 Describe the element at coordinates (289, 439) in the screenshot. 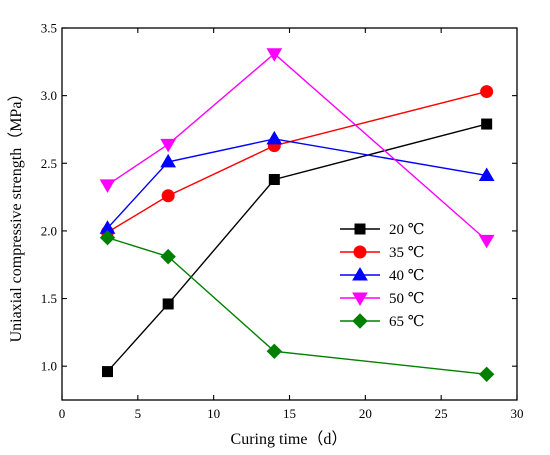

I see `x-axis-title: Curing time（d）` at that location.